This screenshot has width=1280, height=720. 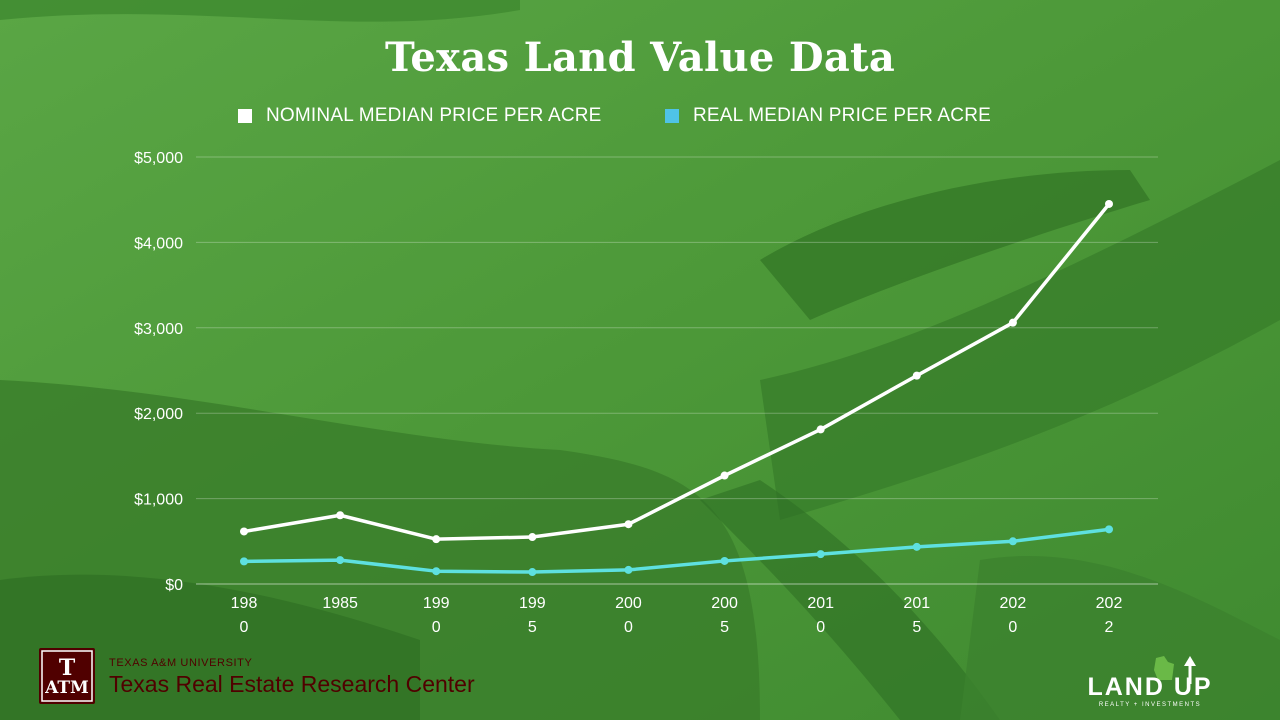 What do you see at coordinates (1149, 687) in the screenshot?
I see `svg-text: LAND UP` at bounding box center [1149, 687].